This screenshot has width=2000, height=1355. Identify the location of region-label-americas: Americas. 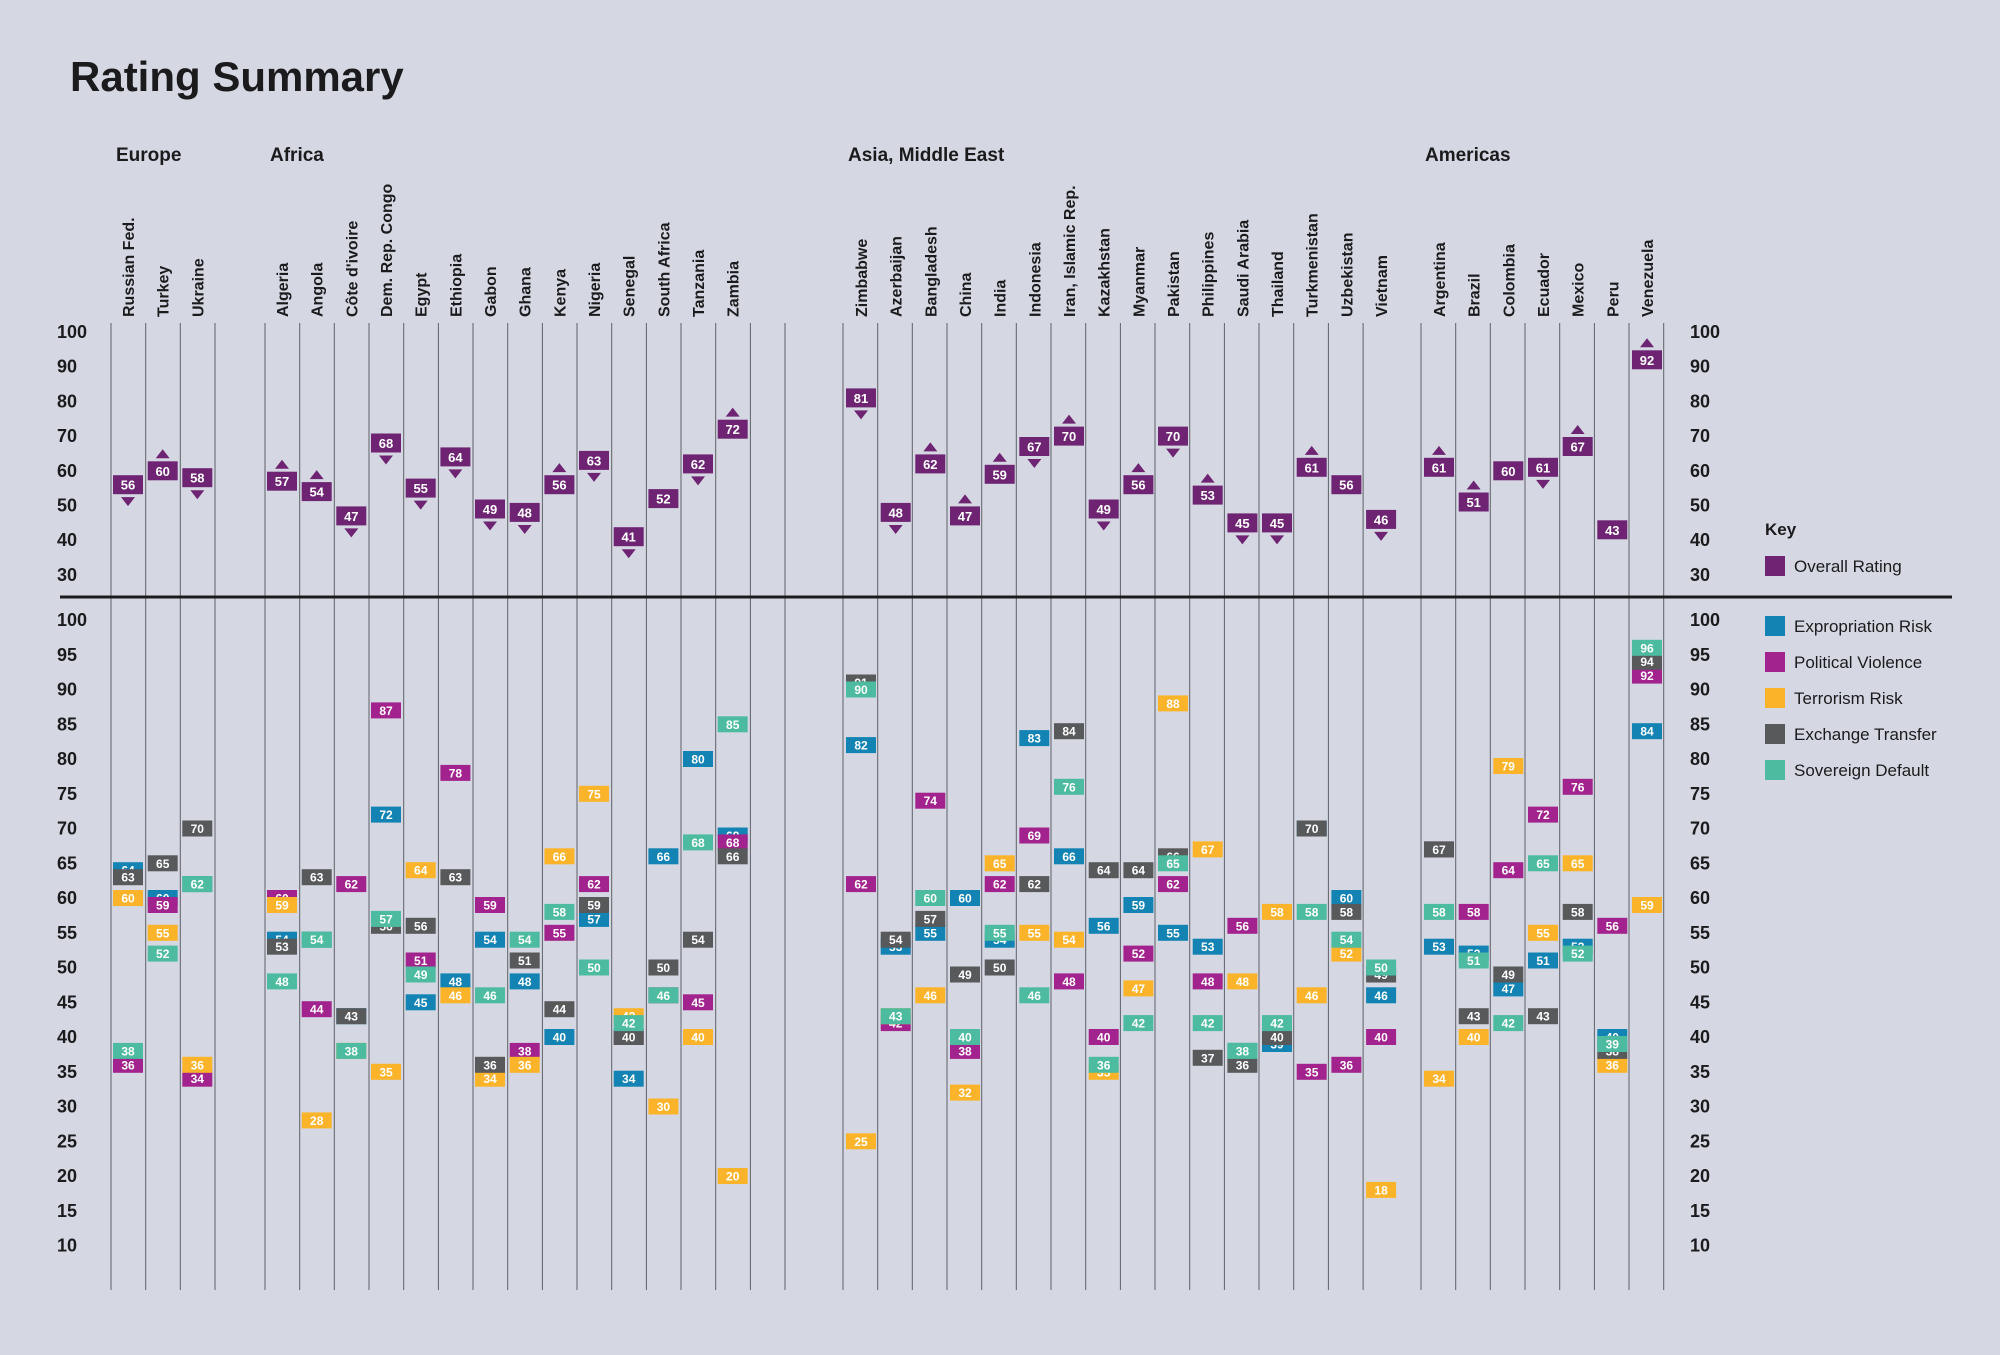
(1468, 155).